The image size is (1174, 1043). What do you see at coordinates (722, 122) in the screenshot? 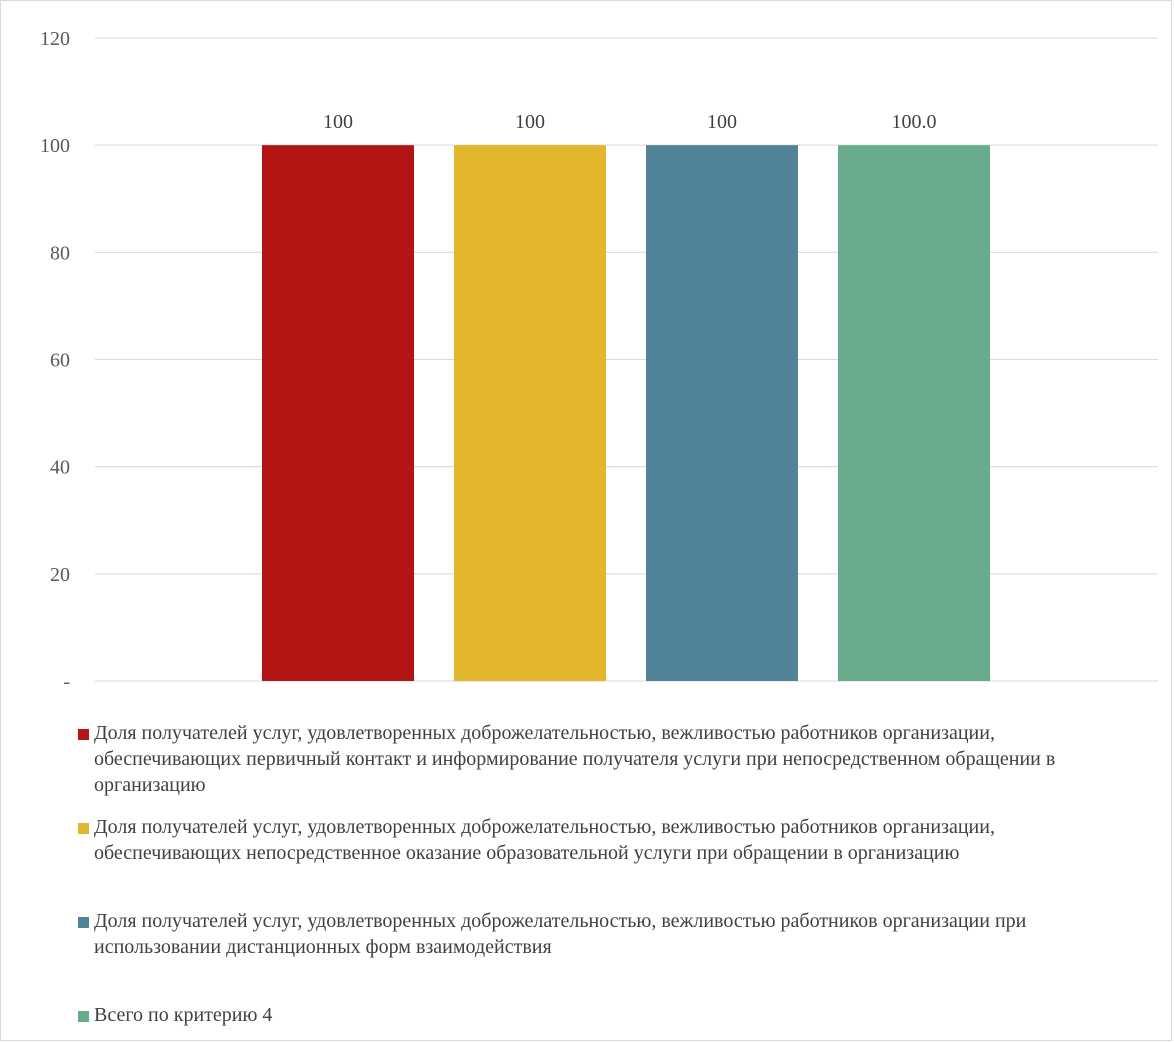
I see `data-label-3: 100` at bounding box center [722, 122].